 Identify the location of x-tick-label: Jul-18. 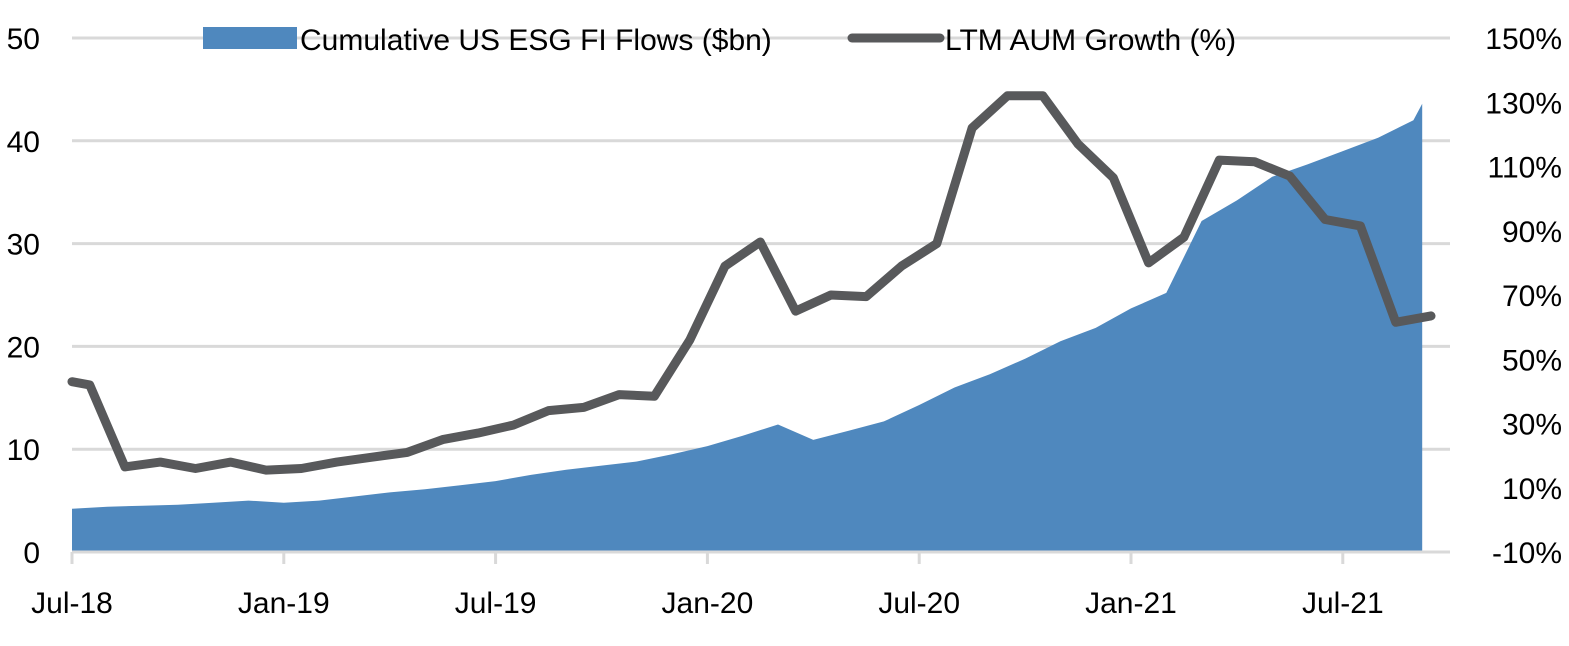
(72, 603).